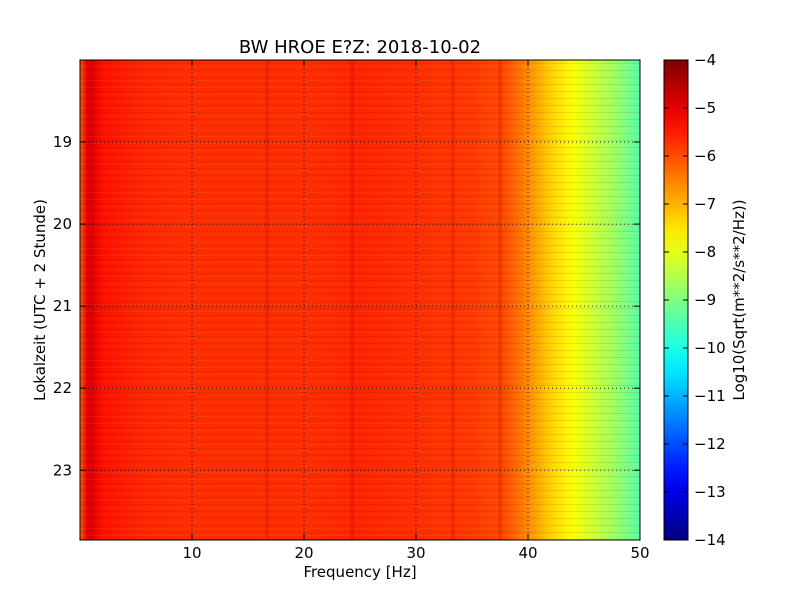  What do you see at coordinates (62, 388) in the screenshot?
I see `y-tick-label: 22` at bounding box center [62, 388].